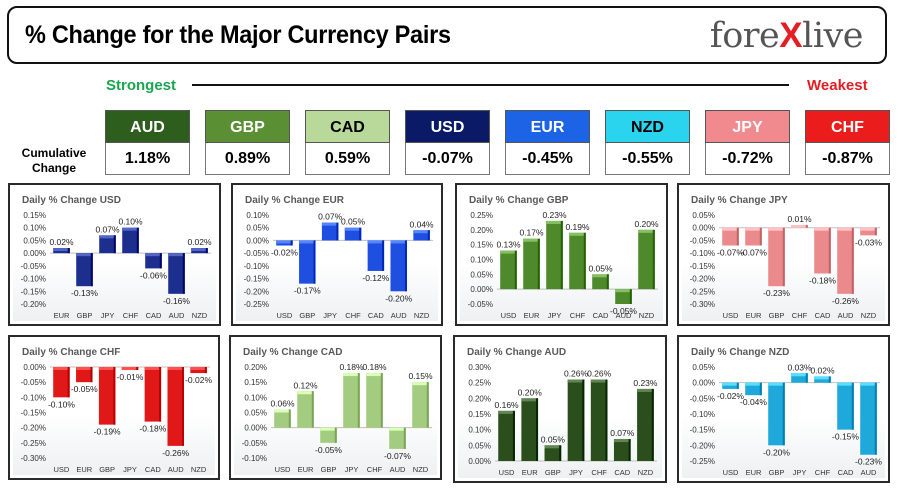 This screenshot has width=900, height=492. I want to click on y-tick-label: -0.05%, so click(33, 382).